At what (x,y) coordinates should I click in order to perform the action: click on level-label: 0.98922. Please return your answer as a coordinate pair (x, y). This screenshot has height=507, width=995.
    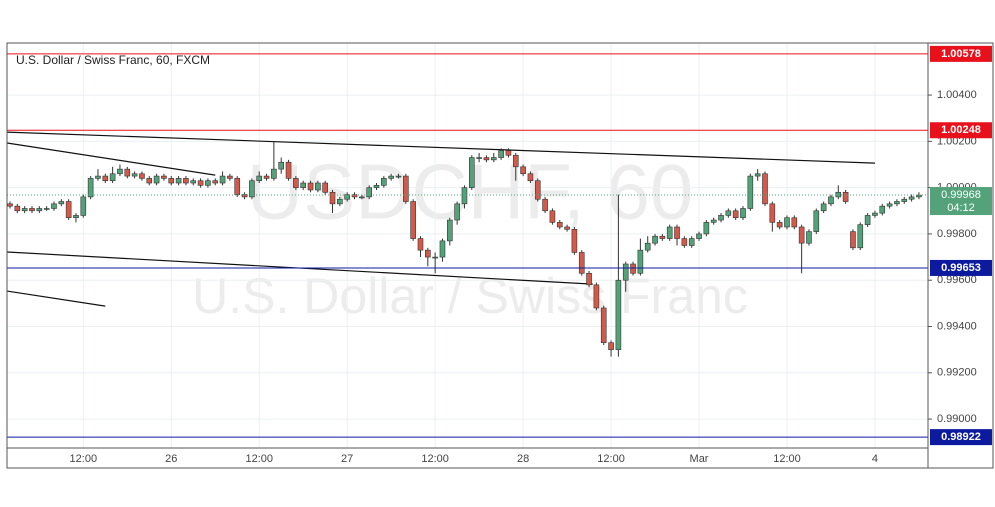
    Looking at the image, I should click on (961, 437).